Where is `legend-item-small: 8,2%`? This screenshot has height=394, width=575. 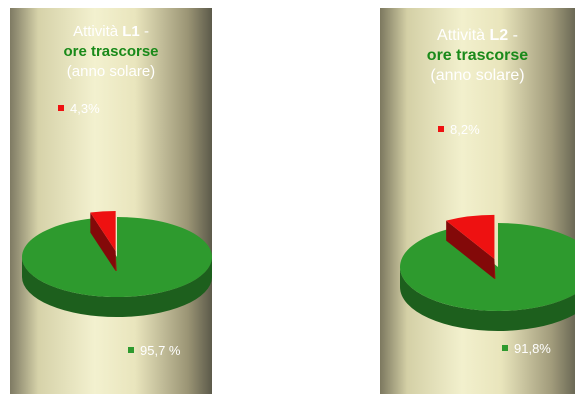
legend-item-small: 8,2% is located at coordinates (459, 130).